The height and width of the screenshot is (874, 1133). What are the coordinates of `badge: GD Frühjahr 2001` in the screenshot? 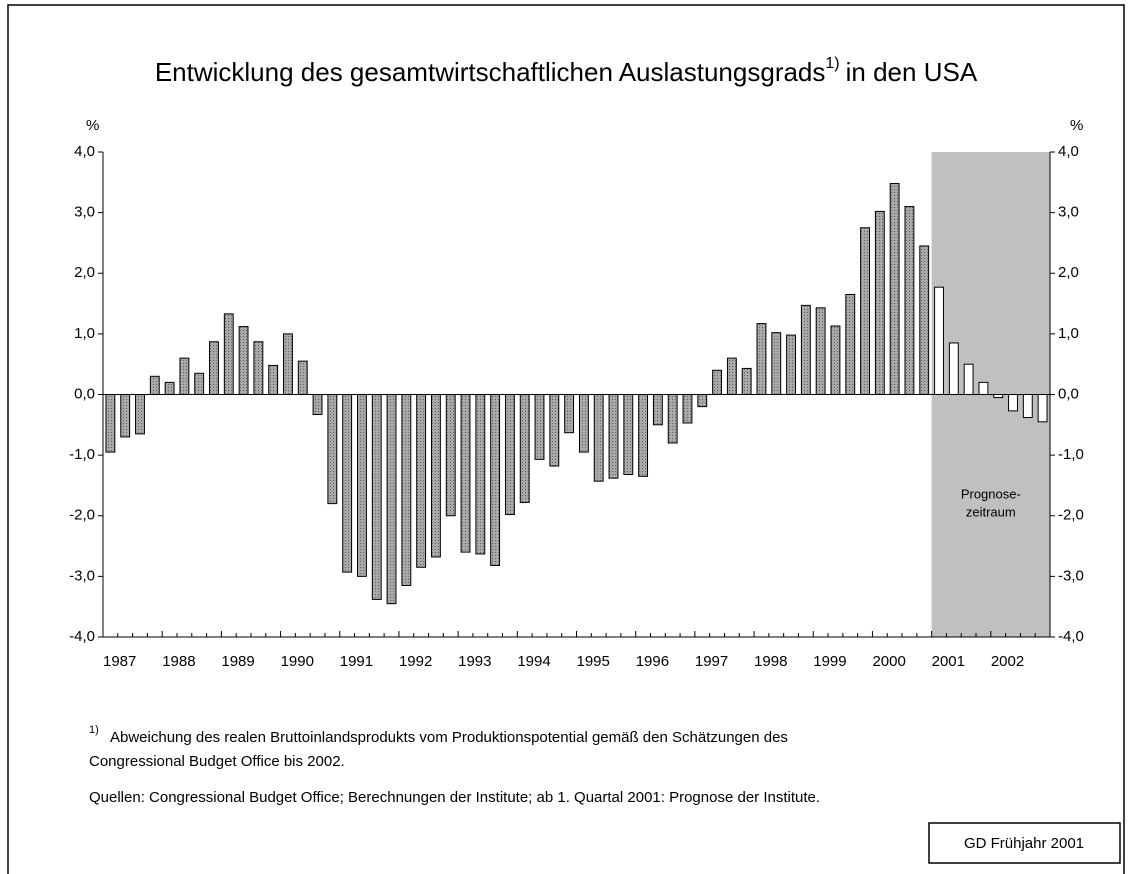 It's located at (1024, 843).